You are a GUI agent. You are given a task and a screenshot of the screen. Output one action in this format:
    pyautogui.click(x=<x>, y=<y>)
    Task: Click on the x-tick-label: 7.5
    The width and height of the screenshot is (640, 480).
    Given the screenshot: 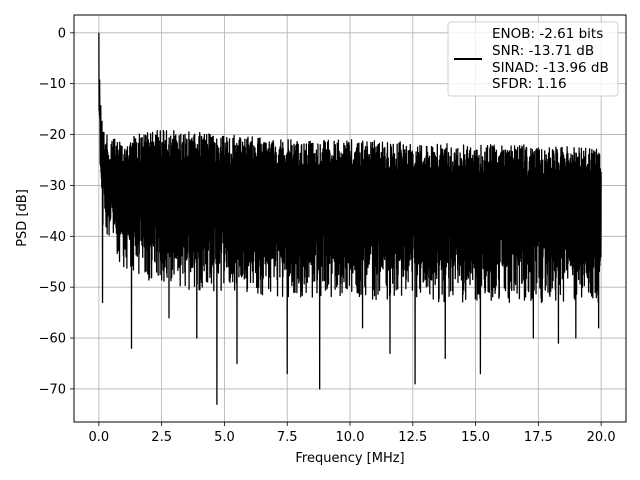 What is the action you would take?
    pyautogui.click(x=287, y=437)
    